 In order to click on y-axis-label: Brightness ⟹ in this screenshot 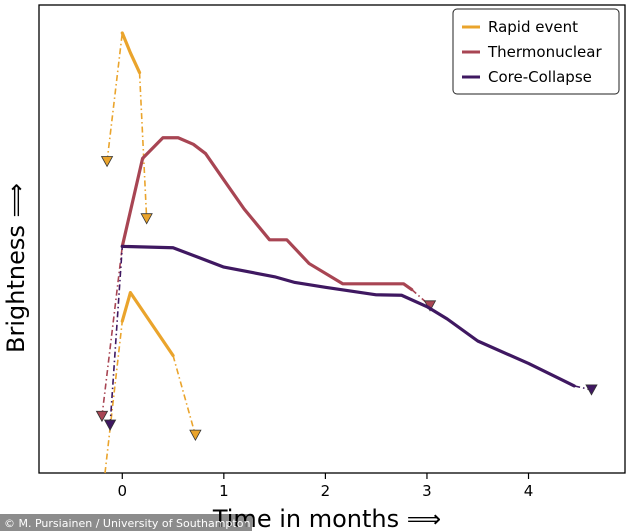, I will do `click(16, 268)`.